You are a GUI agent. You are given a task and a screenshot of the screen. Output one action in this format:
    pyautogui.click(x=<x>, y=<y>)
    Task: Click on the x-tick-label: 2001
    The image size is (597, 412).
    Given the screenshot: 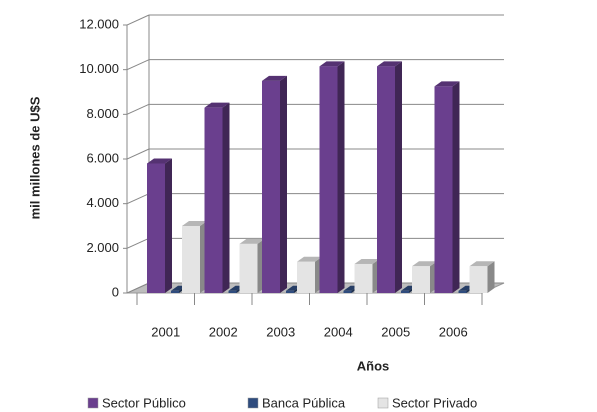 What is the action you would take?
    pyautogui.click(x=165, y=331)
    